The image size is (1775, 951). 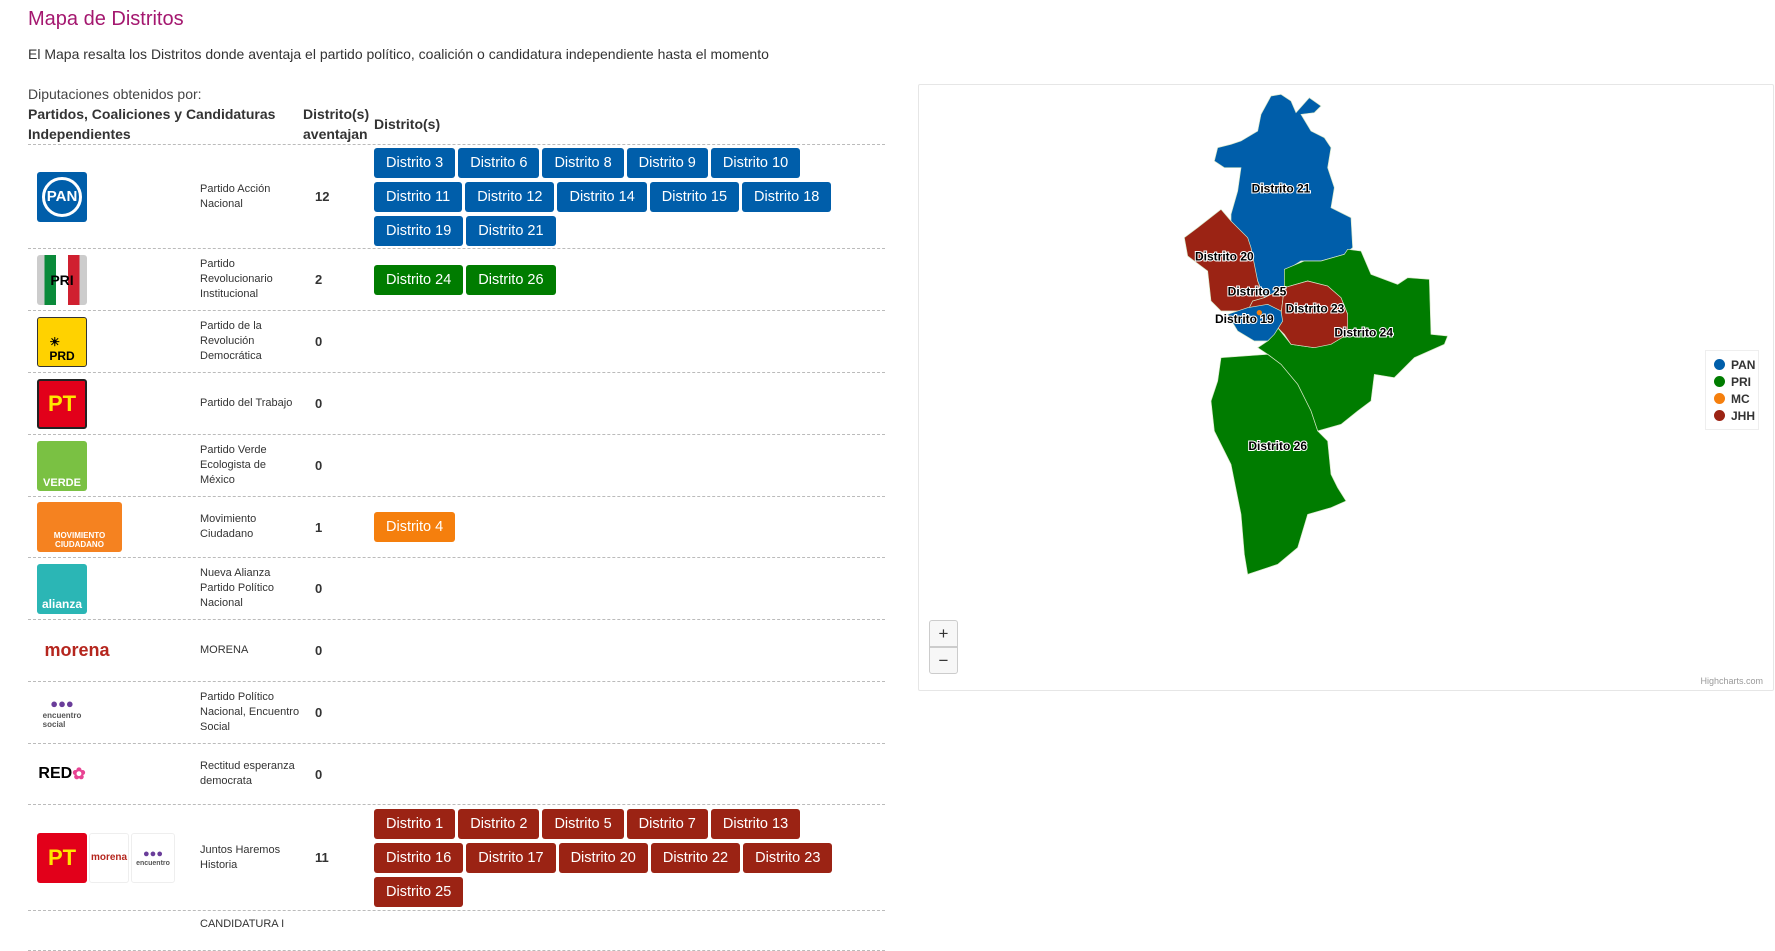 What do you see at coordinates (755, 162) in the screenshot?
I see `district-button: Distrito 10` at bounding box center [755, 162].